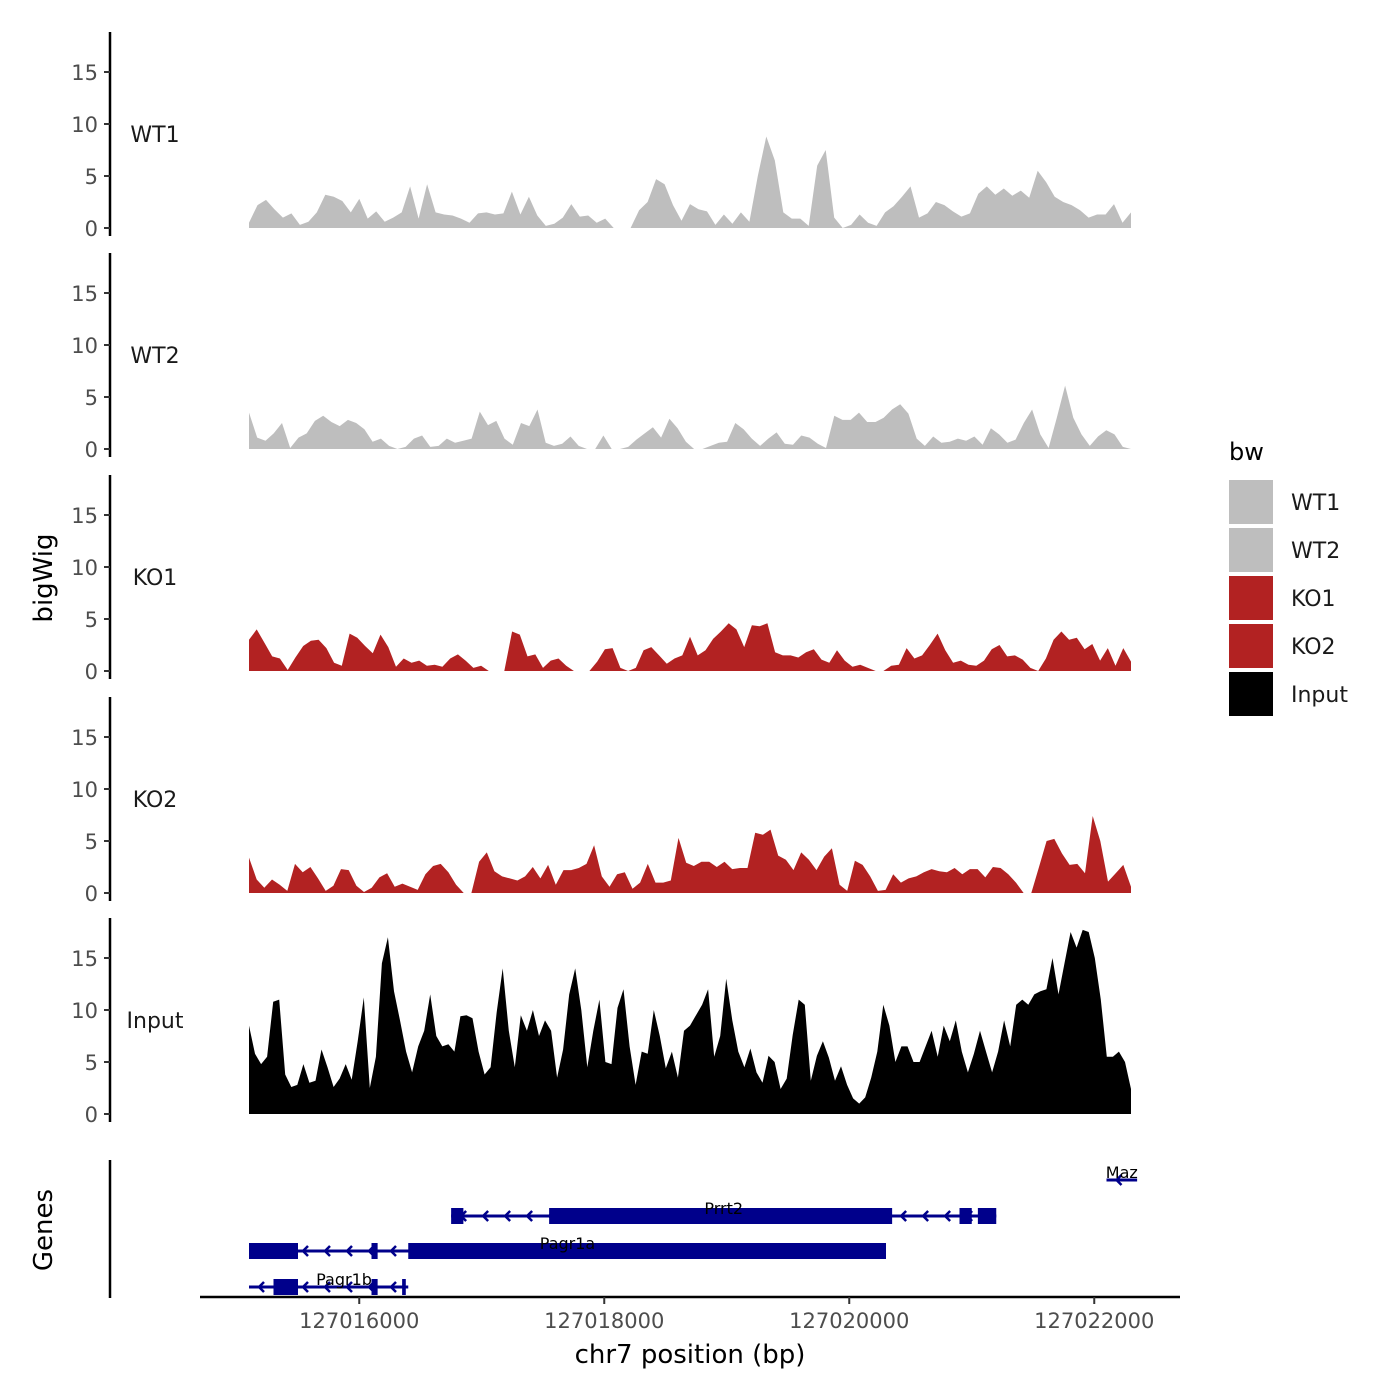  I want to click on track-wt1: 0 5 10 15 WT1, so click(601, 136).